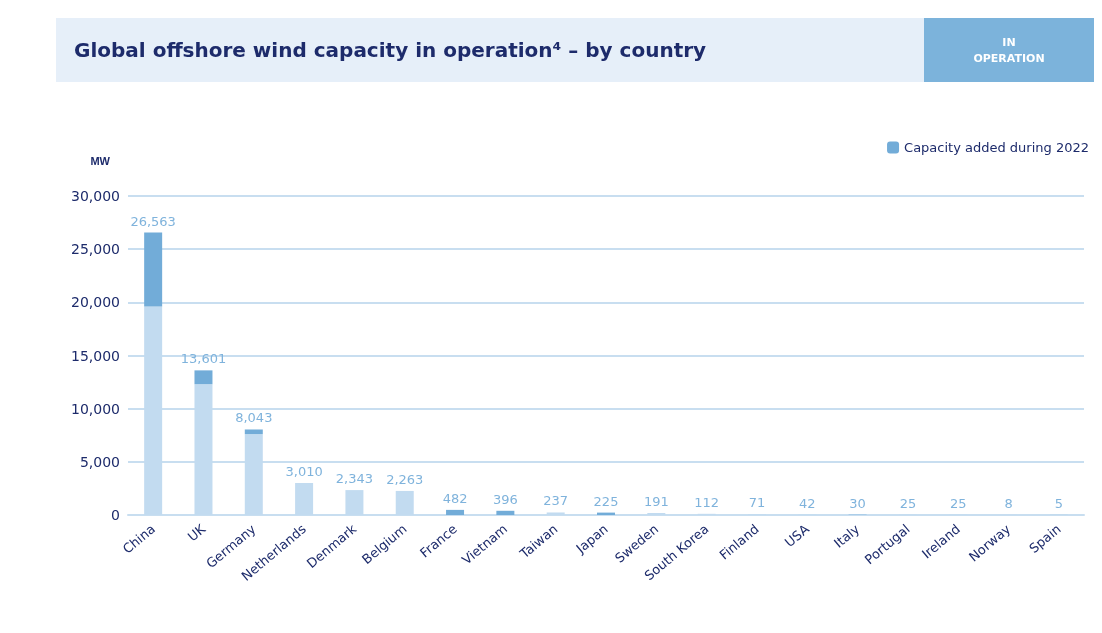 The width and height of the screenshot is (1102, 633). I want to click on total-label: 225, so click(606, 501).